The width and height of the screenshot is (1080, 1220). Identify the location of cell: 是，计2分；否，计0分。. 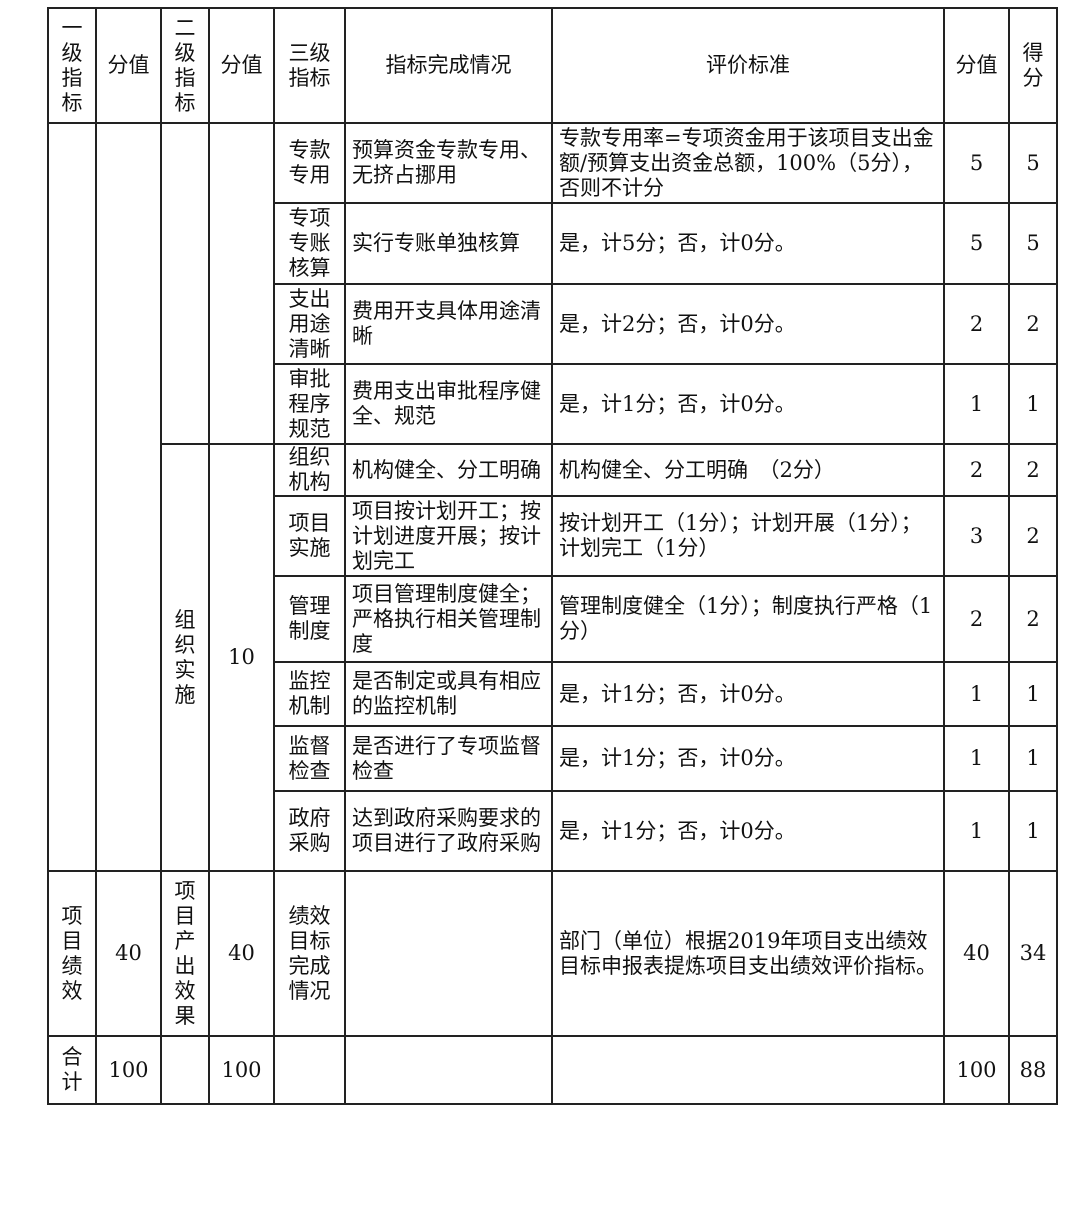
(748, 324).